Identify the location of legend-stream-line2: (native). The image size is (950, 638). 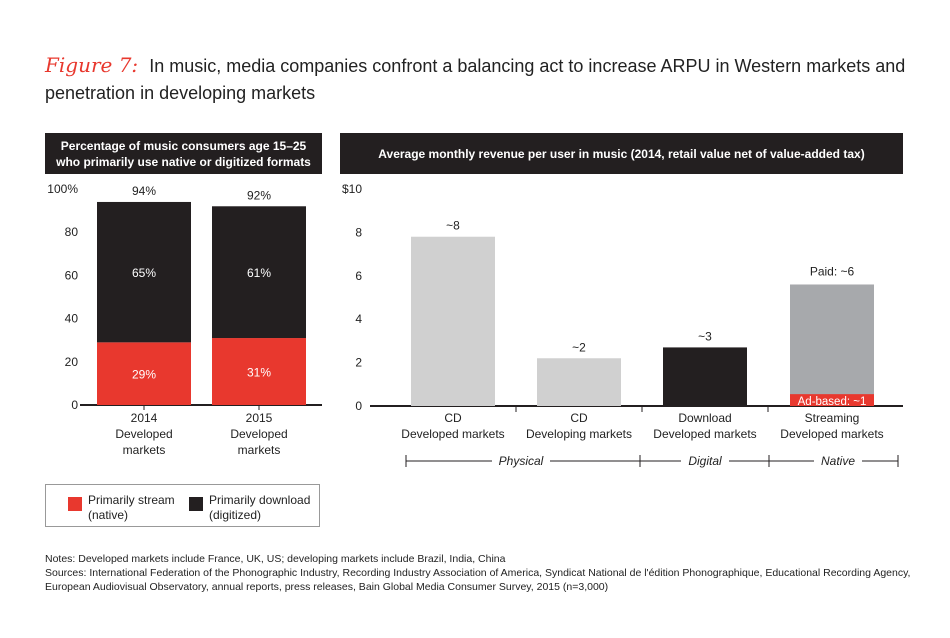
(108, 515).